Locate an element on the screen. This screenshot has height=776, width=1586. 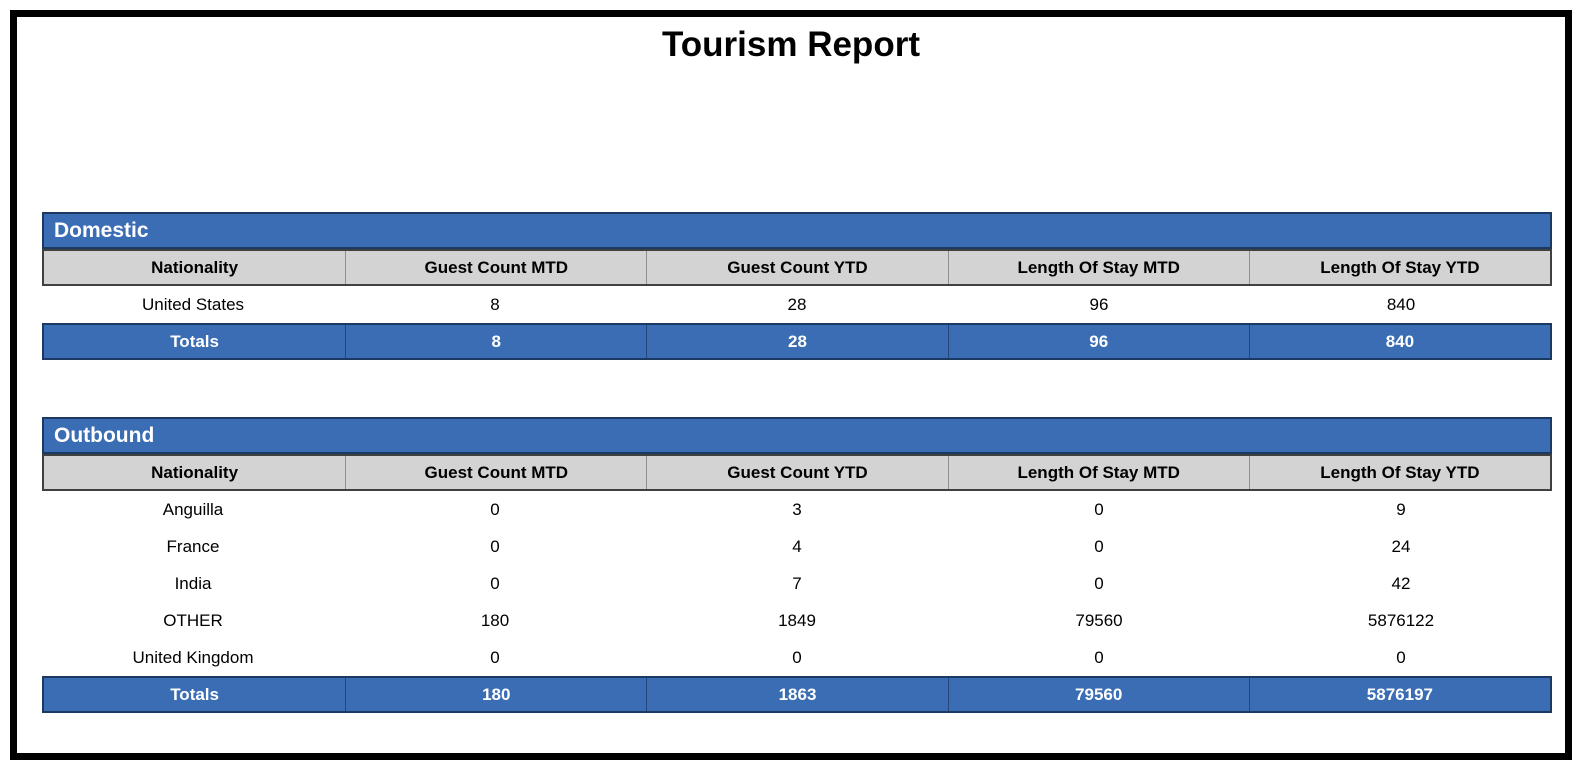
section-title-label: Outbound is located at coordinates (104, 435).